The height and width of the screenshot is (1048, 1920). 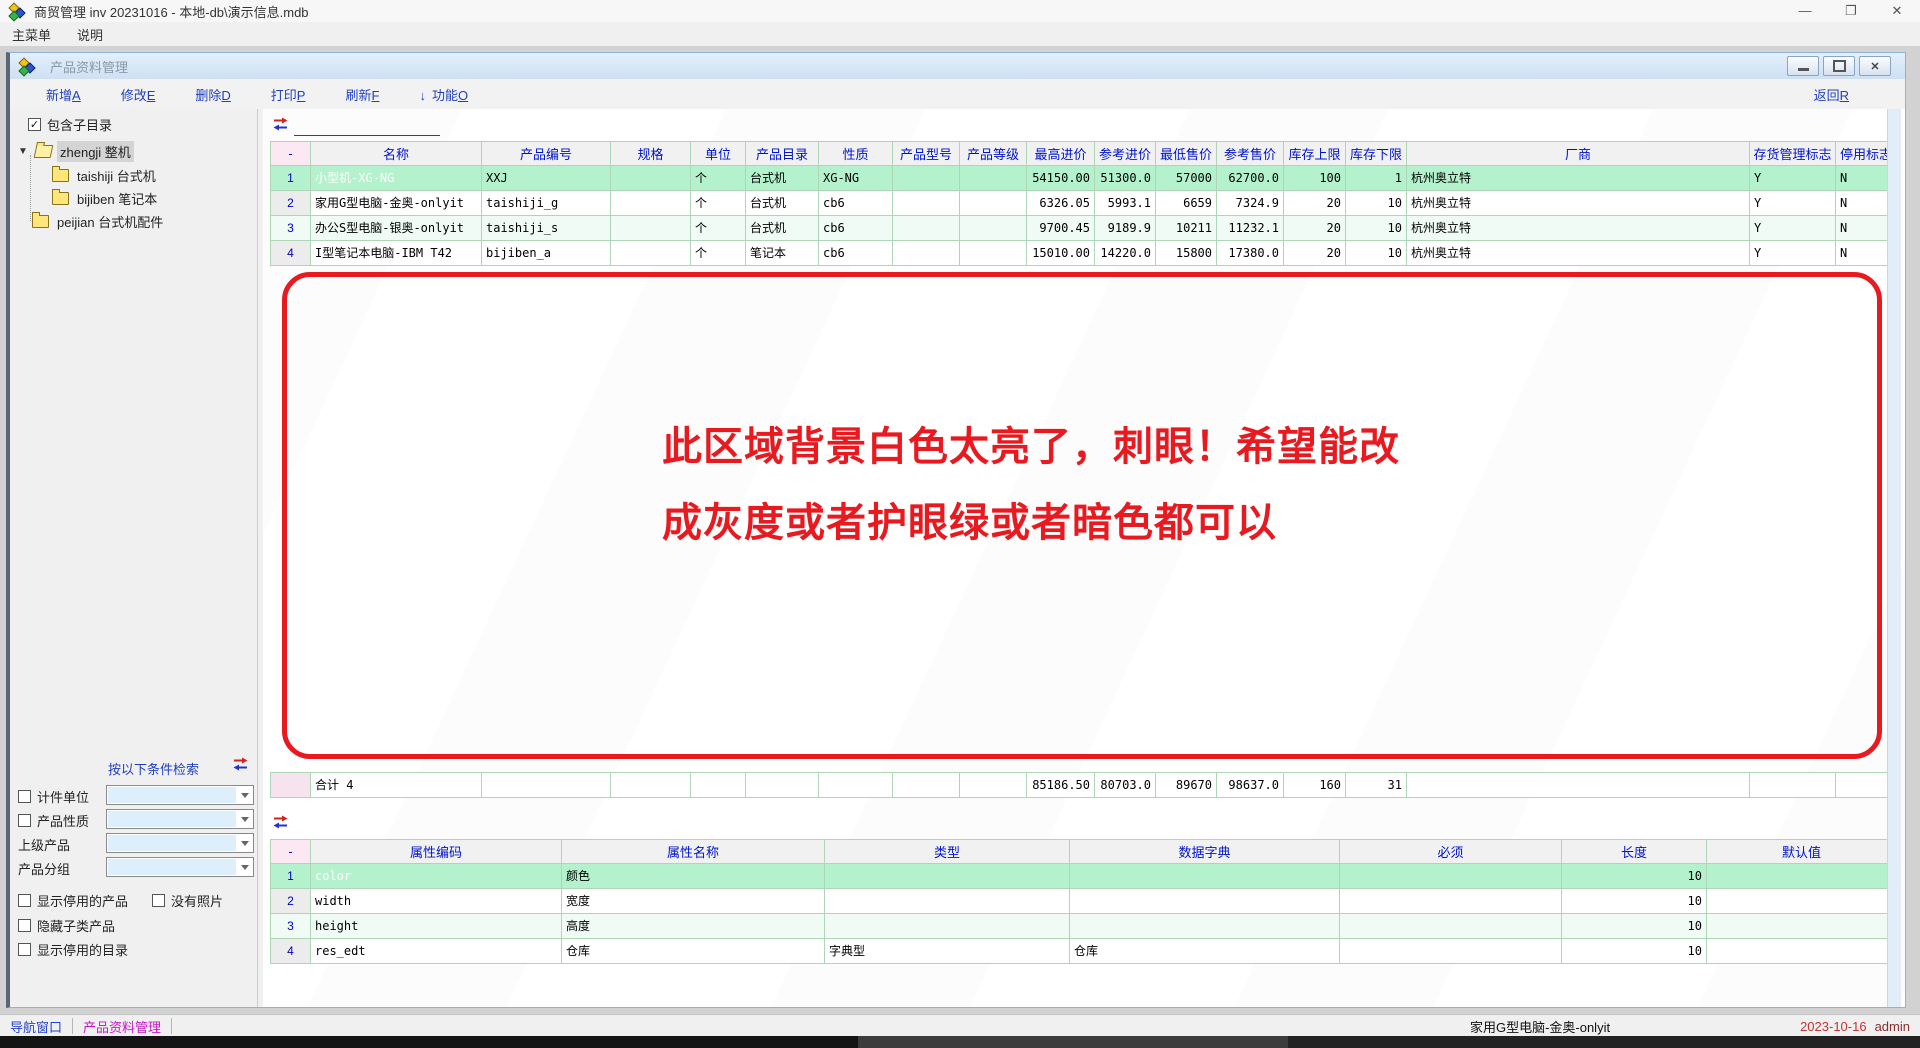 I want to click on menu-help: 说明, so click(x=90, y=35).